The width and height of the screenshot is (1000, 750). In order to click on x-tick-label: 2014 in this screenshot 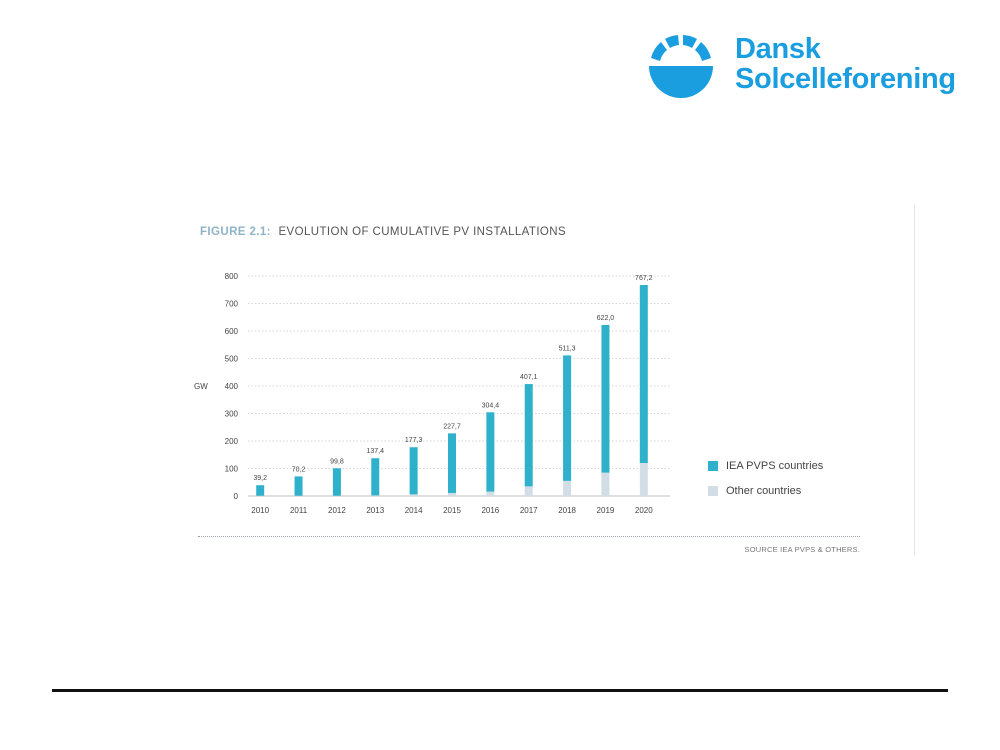, I will do `click(414, 510)`.